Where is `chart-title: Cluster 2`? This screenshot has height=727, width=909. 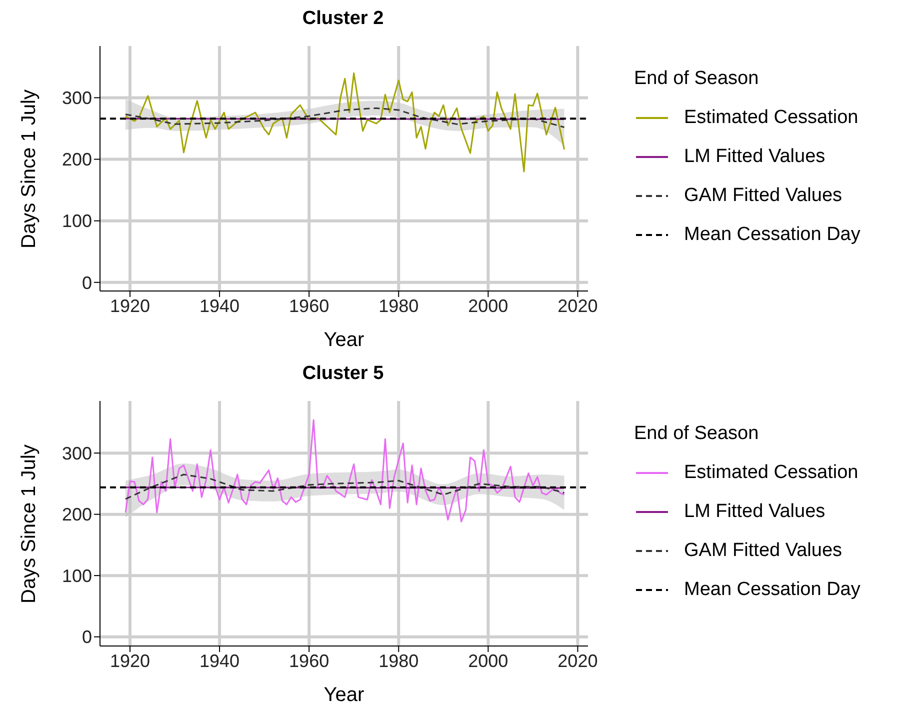 chart-title: Cluster 2 is located at coordinates (343, 19).